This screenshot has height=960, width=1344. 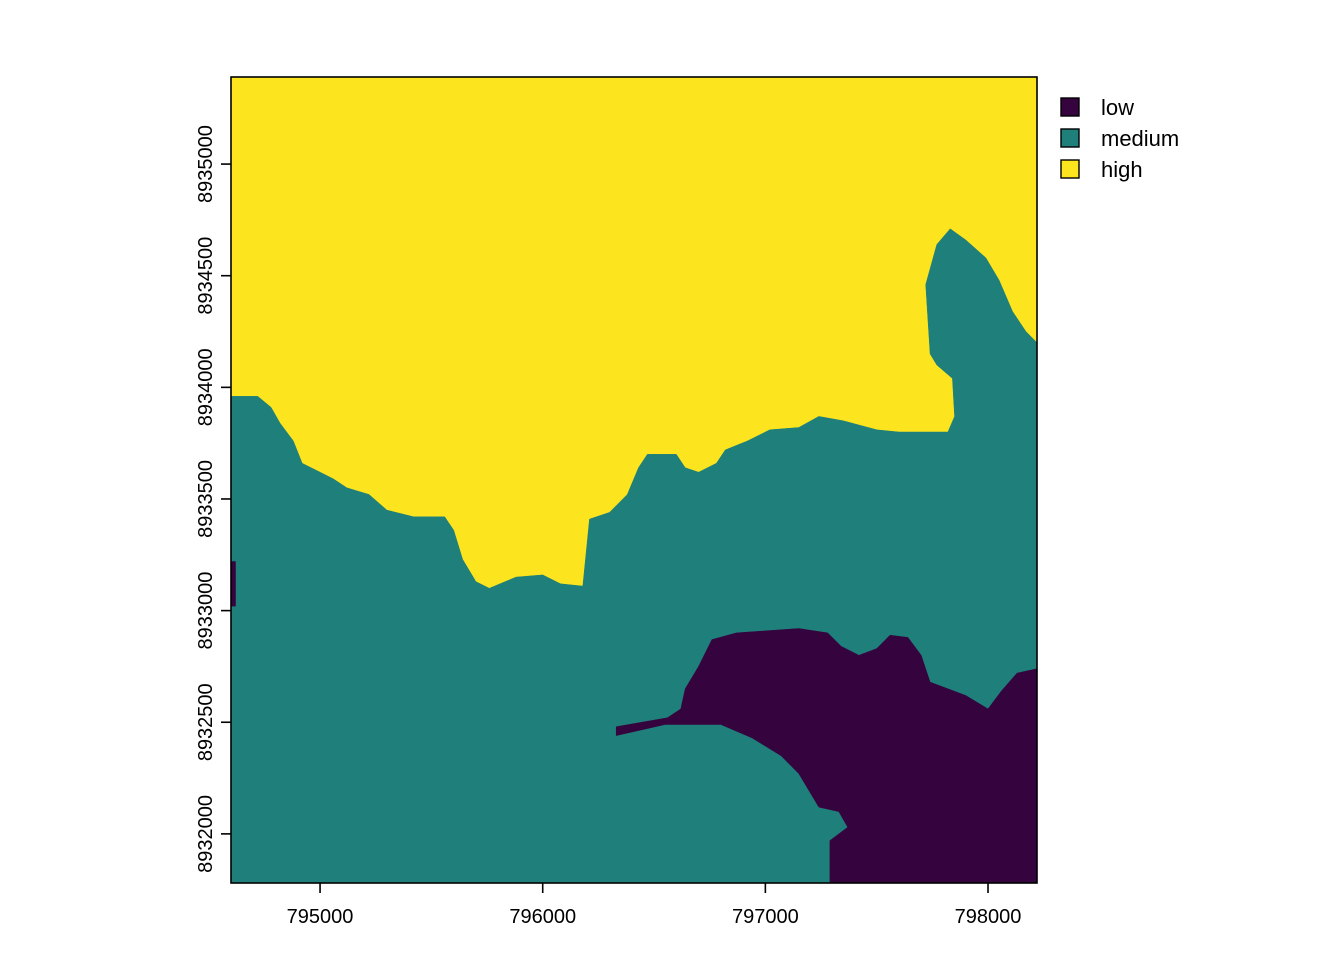 What do you see at coordinates (542, 917) in the screenshot?
I see `x-tick-label: 796000` at bounding box center [542, 917].